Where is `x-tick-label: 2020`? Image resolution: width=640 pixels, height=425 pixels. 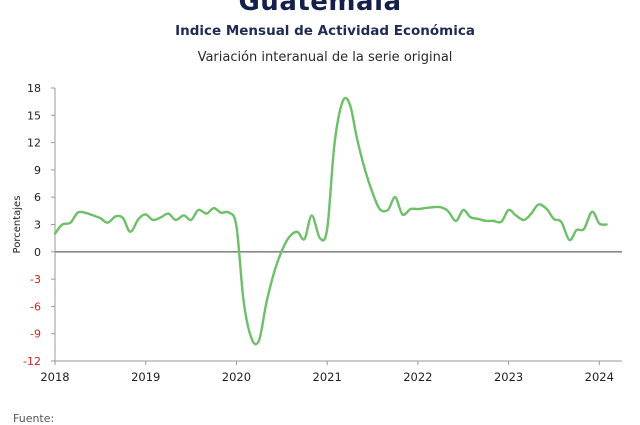
x-tick-label: 2020 is located at coordinates (236, 377).